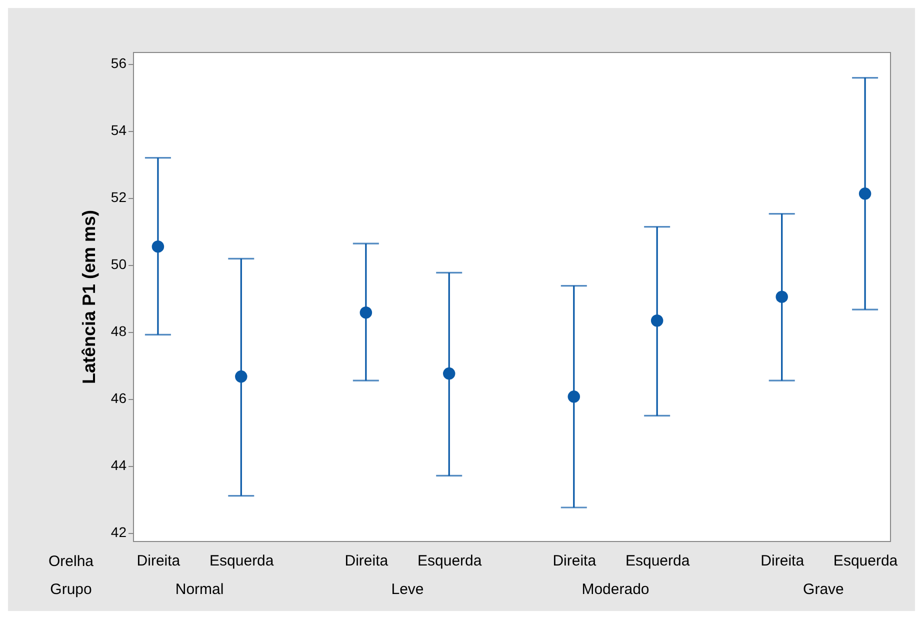 This screenshot has height=619, width=920. Describe the element at coordinates (118, 63) in the screenshot. I see `y-tick-label: 56` at that location.